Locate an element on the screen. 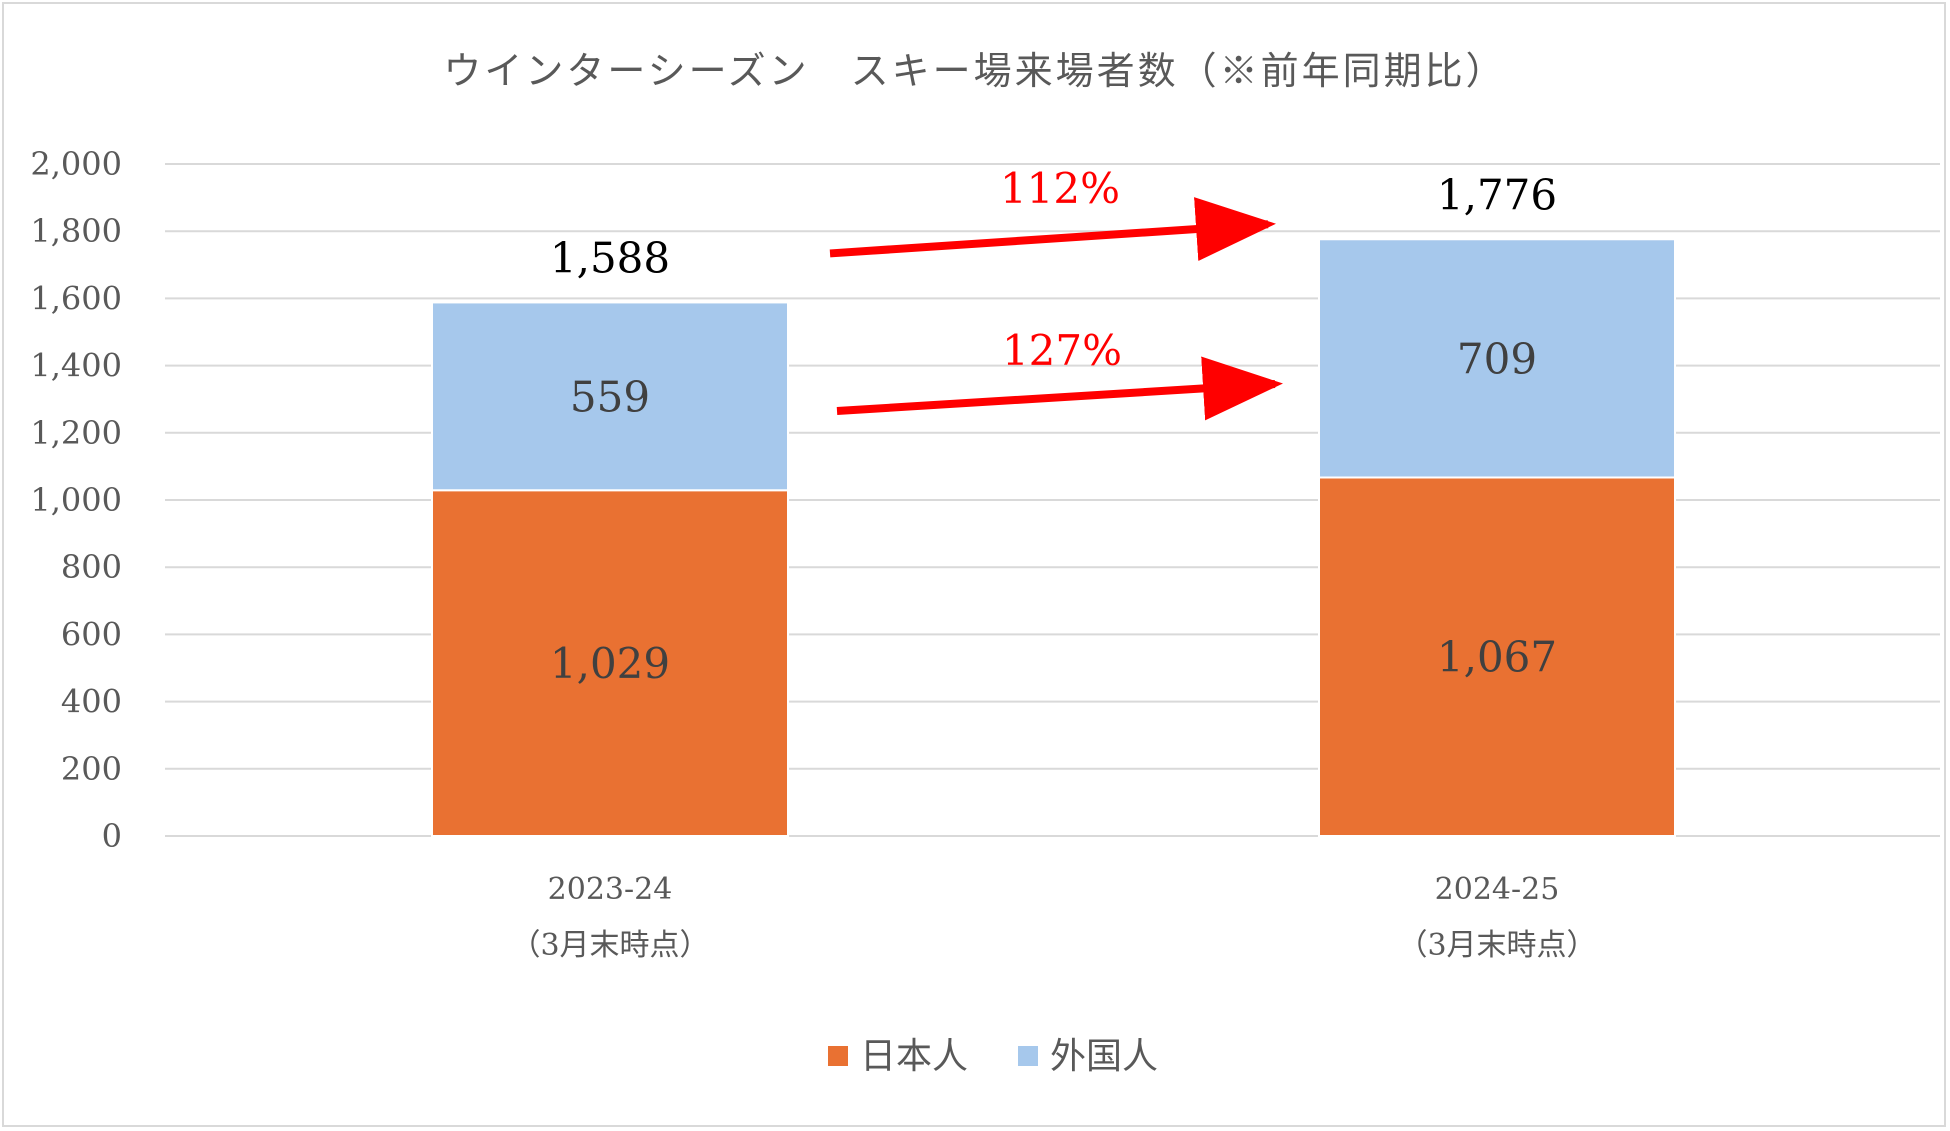  y-tick-label: 2,000 is located at coordinates (76, 164).